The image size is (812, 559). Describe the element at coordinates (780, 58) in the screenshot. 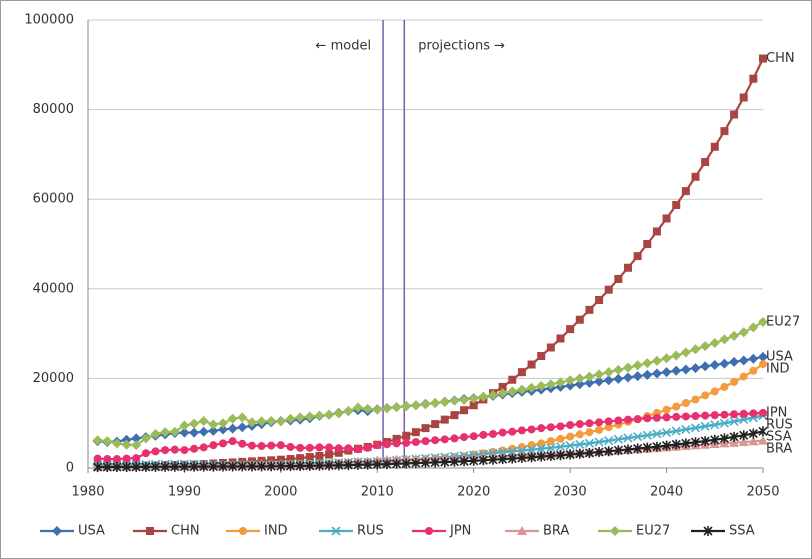

I see `series-end-label: CHN` at that location.